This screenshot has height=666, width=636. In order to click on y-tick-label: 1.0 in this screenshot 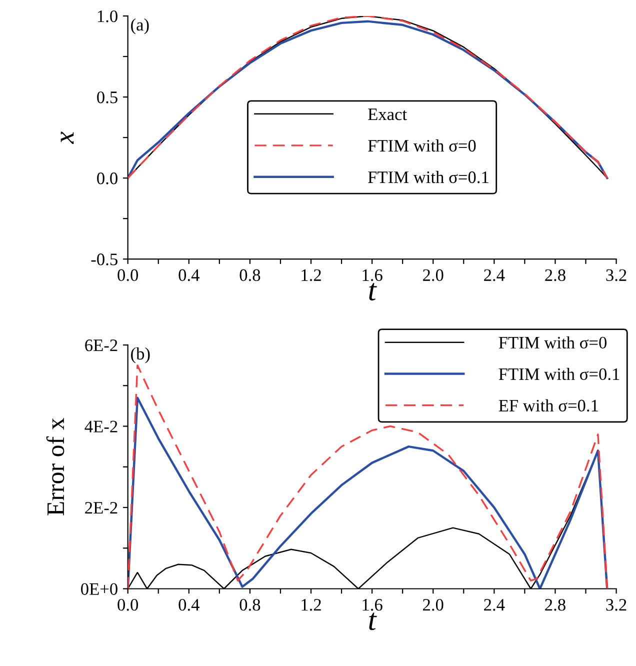, I will do `click(108, 16)`.